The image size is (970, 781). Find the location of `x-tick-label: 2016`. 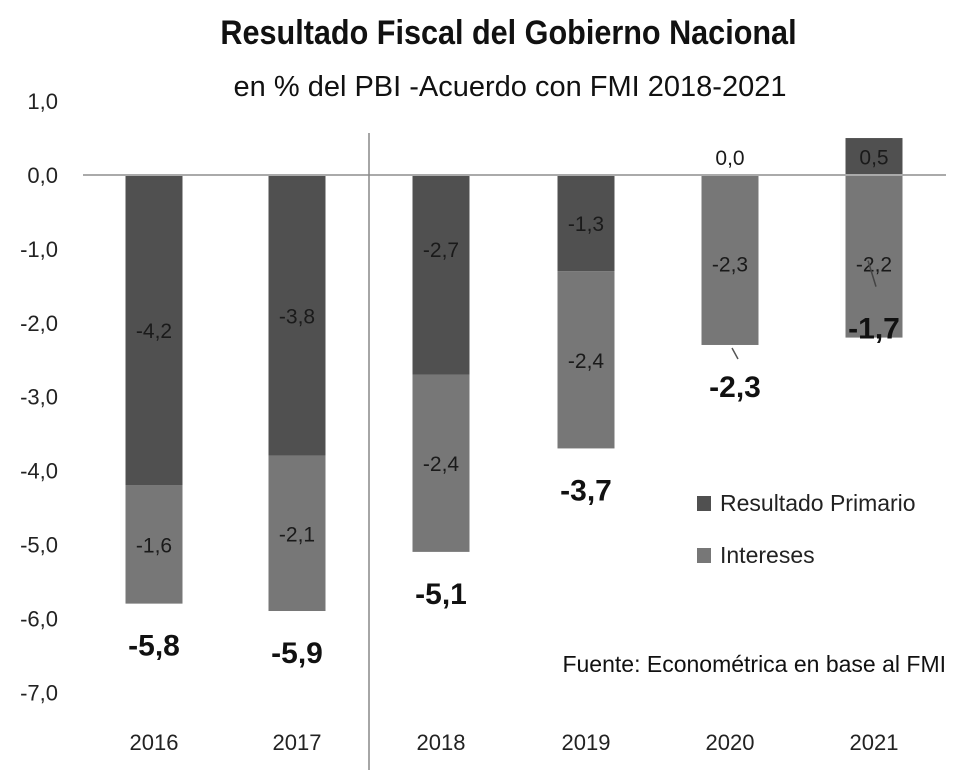

x-tick-label: 2016 is located at coordinates (154, 742).